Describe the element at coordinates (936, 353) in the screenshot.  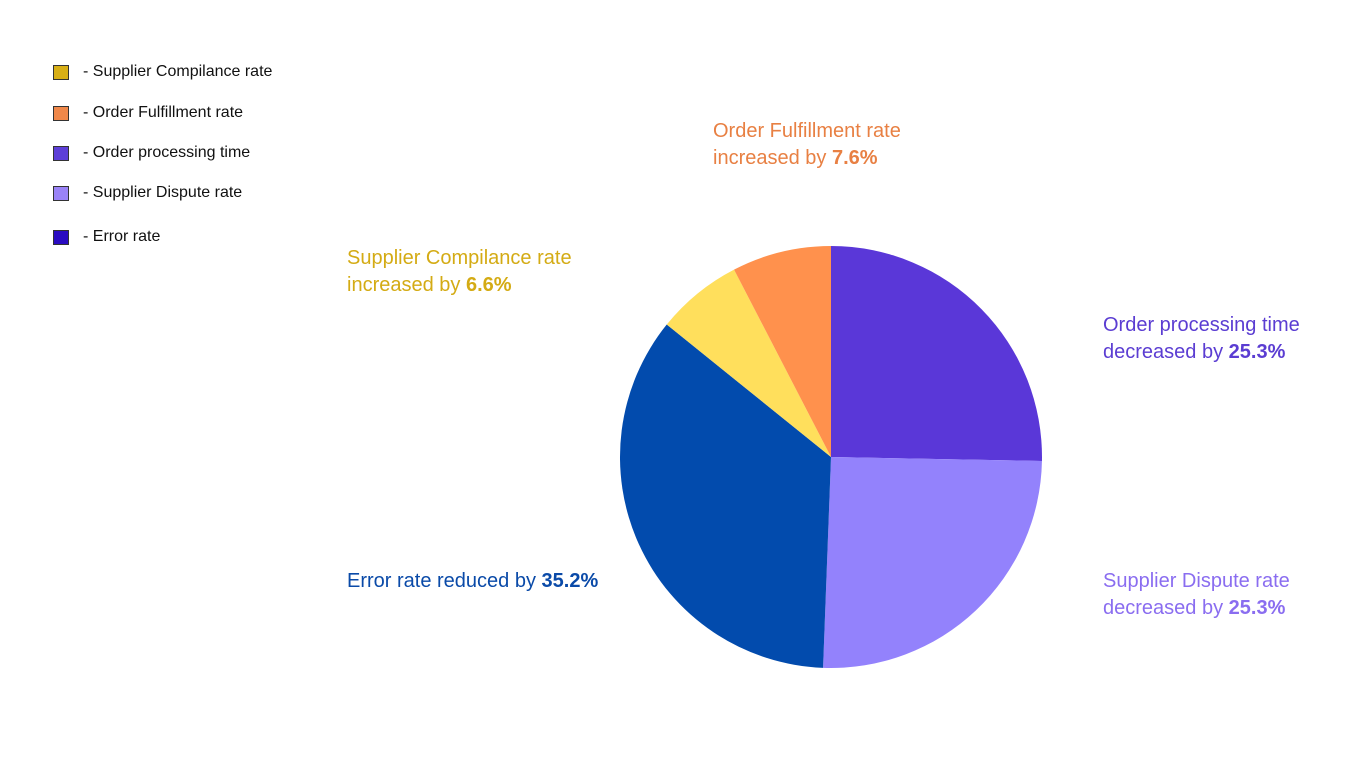
I see `pie-slice-order-processing-time` at that location.